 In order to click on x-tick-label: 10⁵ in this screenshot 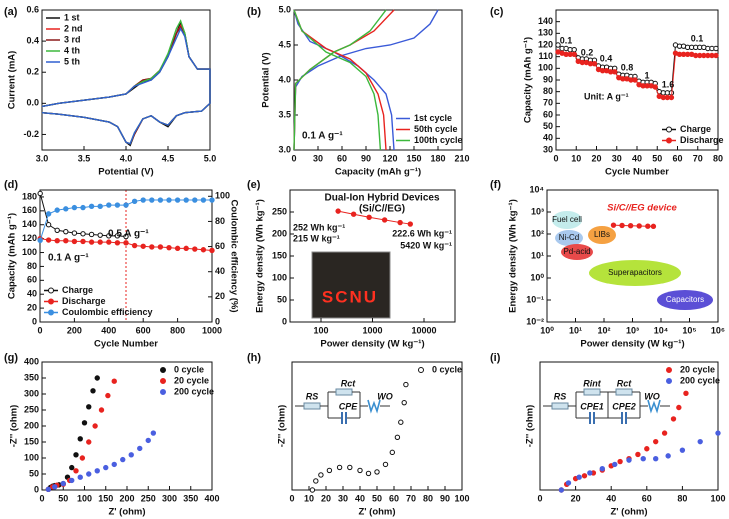, I will do `click(689, 330)`.